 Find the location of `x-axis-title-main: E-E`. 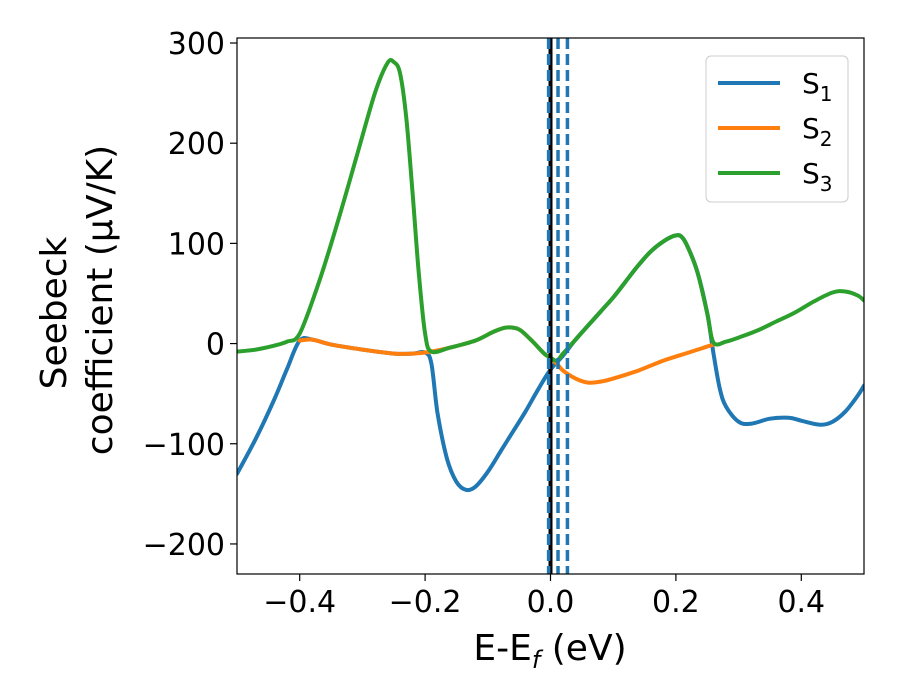

x-axis-title-main: E-E is located at coordinates (502, 648).